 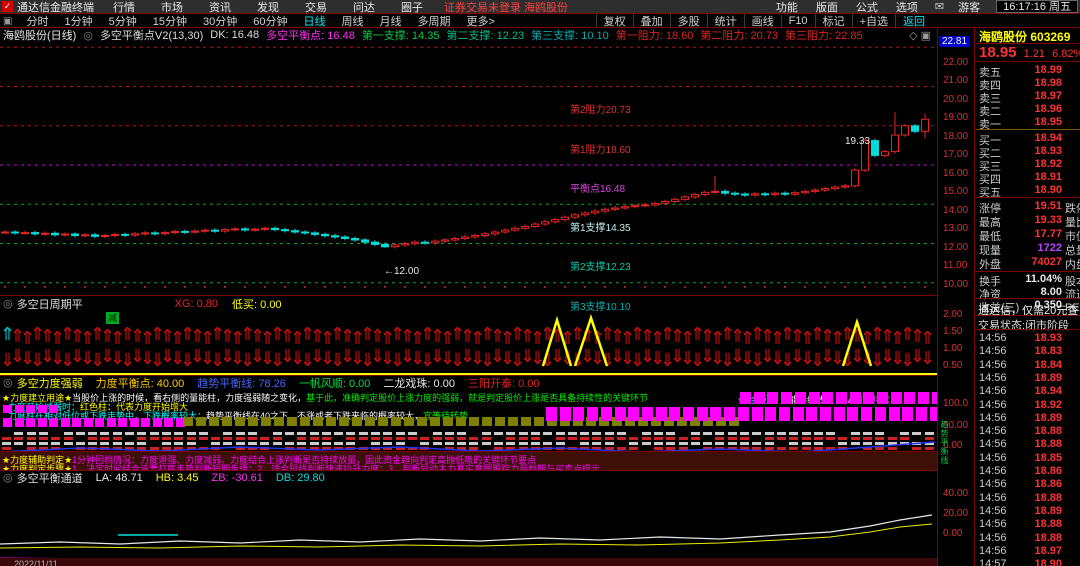 I want to click on period-tab-日线: 日线, so click(x=314, y=22).